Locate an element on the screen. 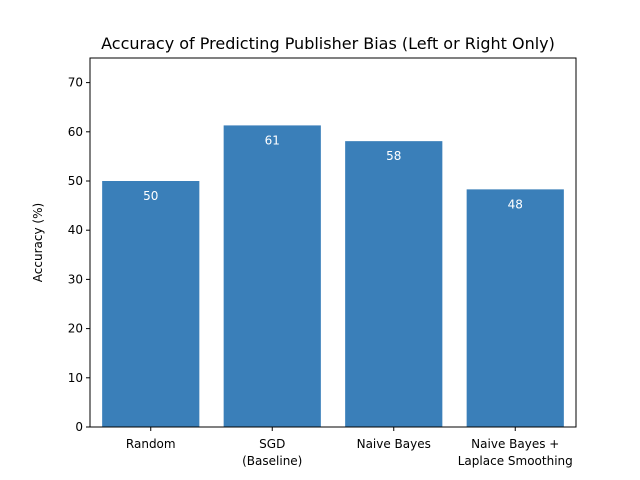 Image resolution: width=640 pixels, height=480 pixels. bar-value-label: 61 is located at coordinates (272, 140).